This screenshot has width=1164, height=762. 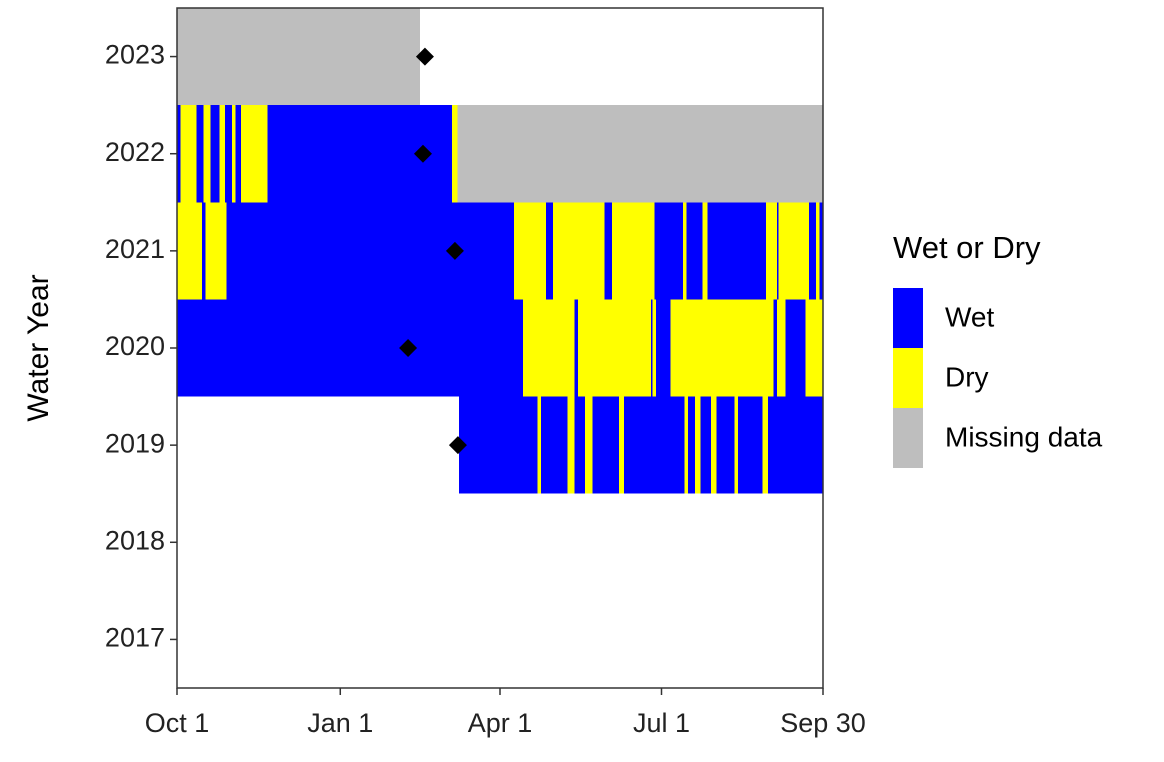 What do you see at coordinates (967, 376) in the screenshot?
I see `legend-label: Dry` at bounding box center [967, 376].